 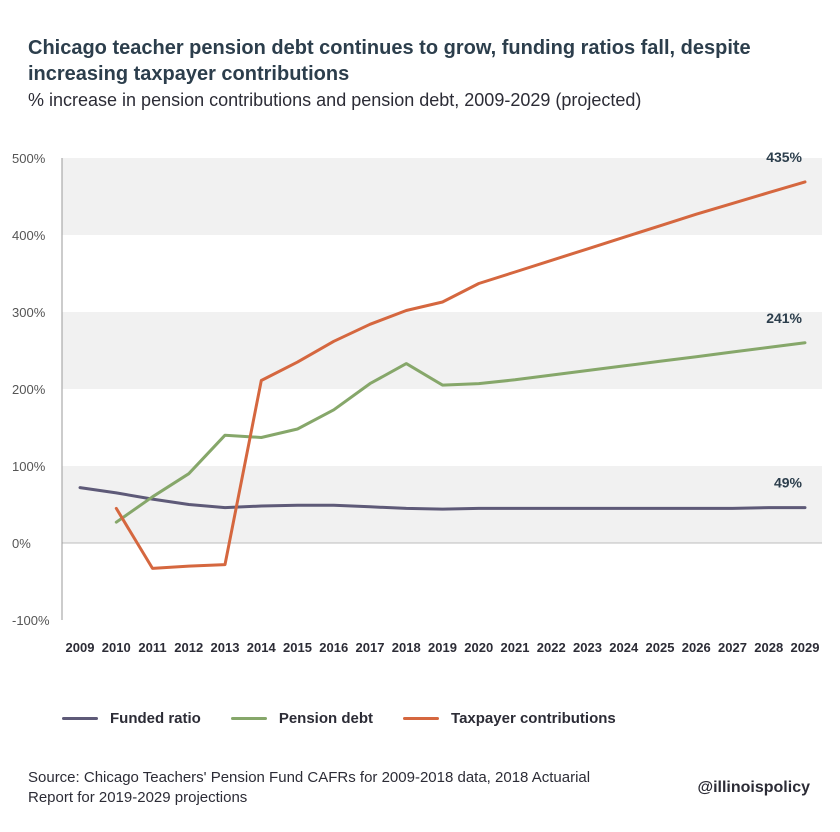 I want to click on x-tick-label: 2012, so click(x=188, y=647).